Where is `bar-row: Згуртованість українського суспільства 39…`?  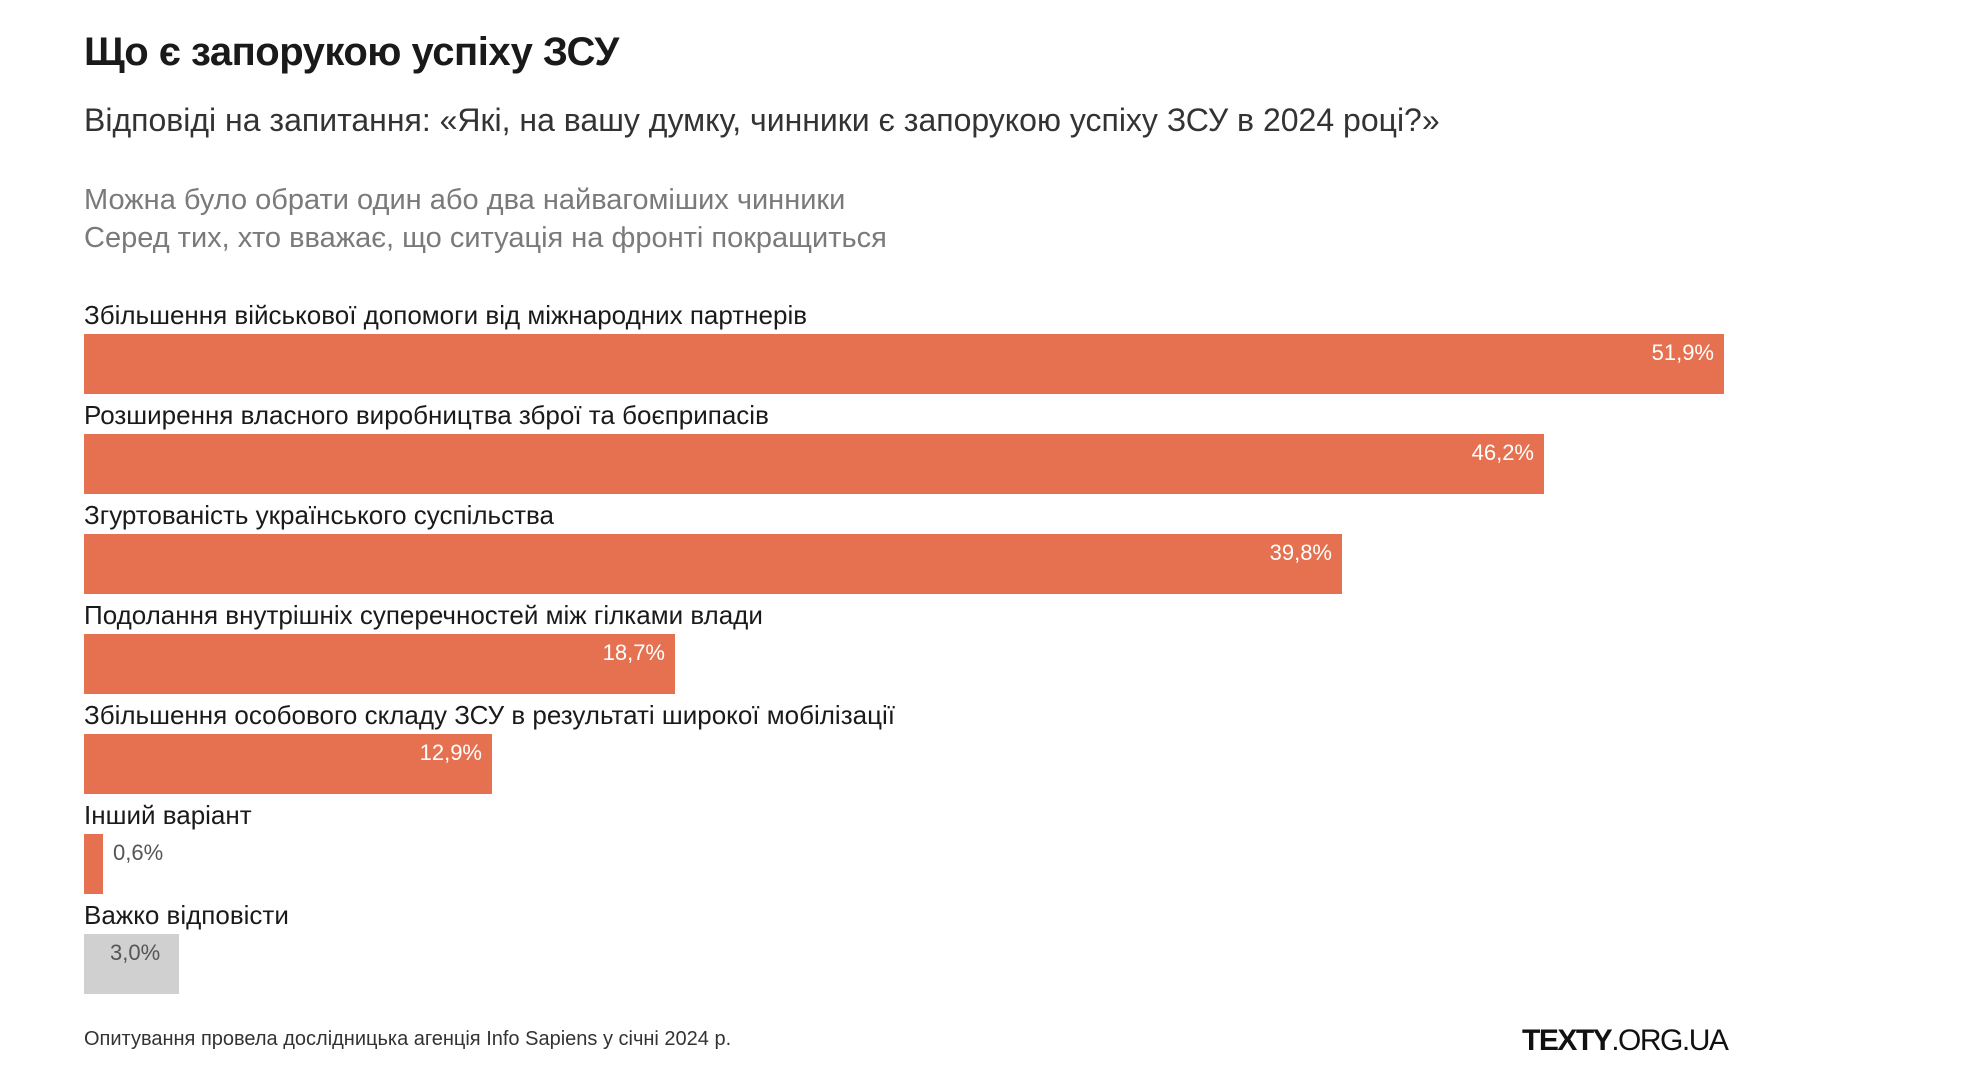 bar-row: Згуртованість українського суспільства 39… is located at coordinates (914, 550).